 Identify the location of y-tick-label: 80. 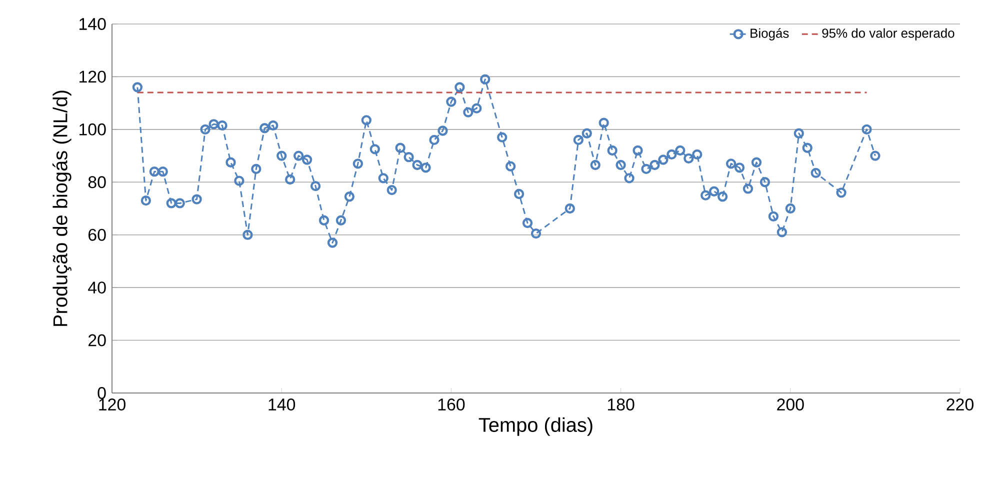
(97, 182).